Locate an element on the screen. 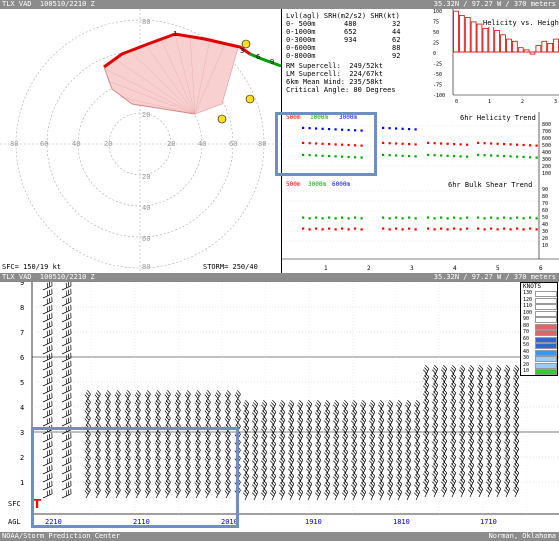 Image resolution: width=559 pixels, height=541 pixels. knots-legend-swatch is located at coordinates (546, 352).